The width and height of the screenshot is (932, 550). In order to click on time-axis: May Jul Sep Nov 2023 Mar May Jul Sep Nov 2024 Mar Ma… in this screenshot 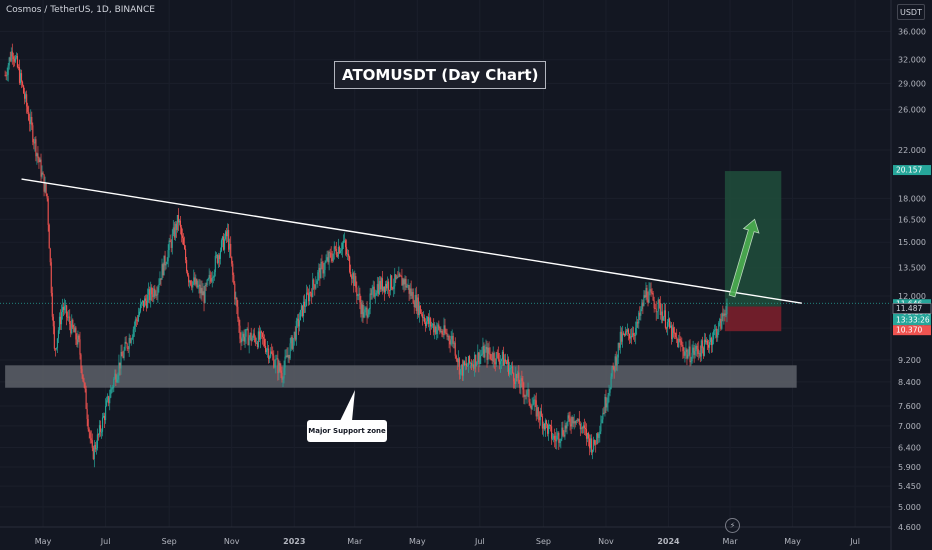, I will do `click(447, 541)`.